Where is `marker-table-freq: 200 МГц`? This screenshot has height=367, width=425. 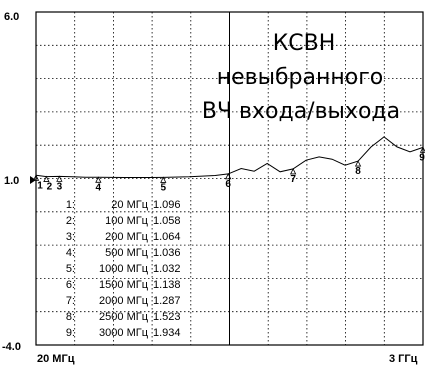 marker-table-freq: 200 МГц is located at coordinates (127, 237).